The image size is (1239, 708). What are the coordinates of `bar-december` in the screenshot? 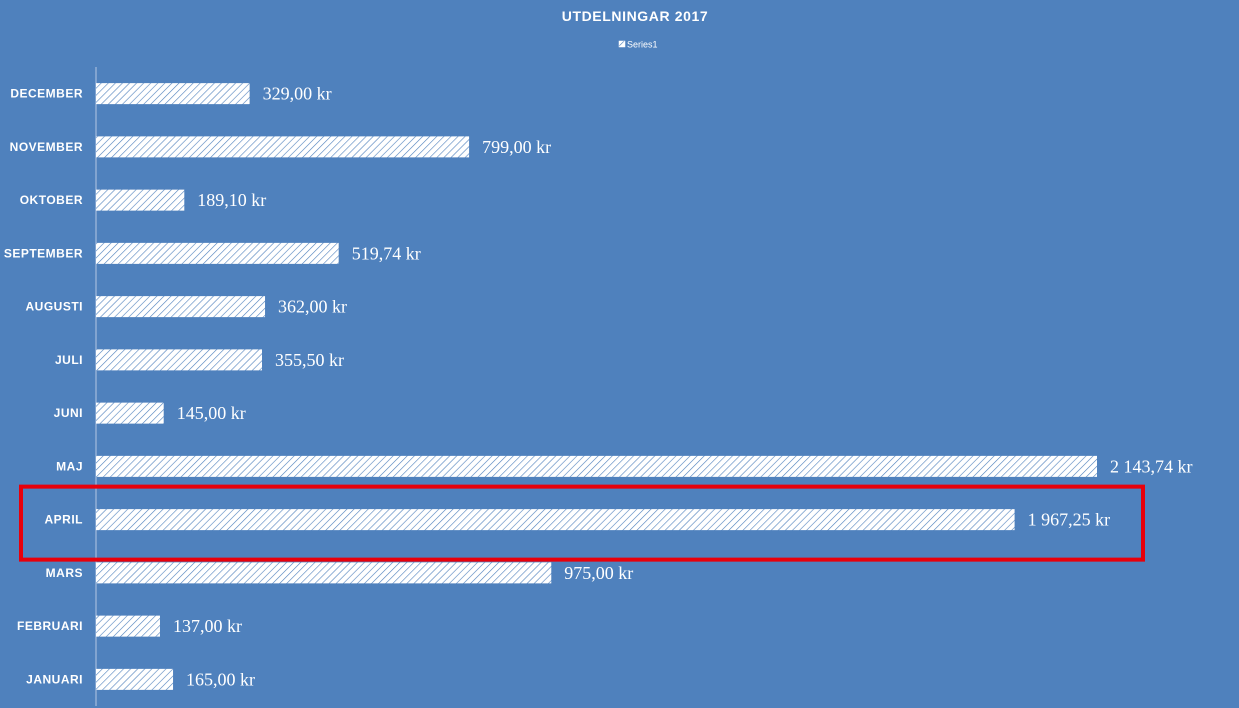 It's located at (173, 94).